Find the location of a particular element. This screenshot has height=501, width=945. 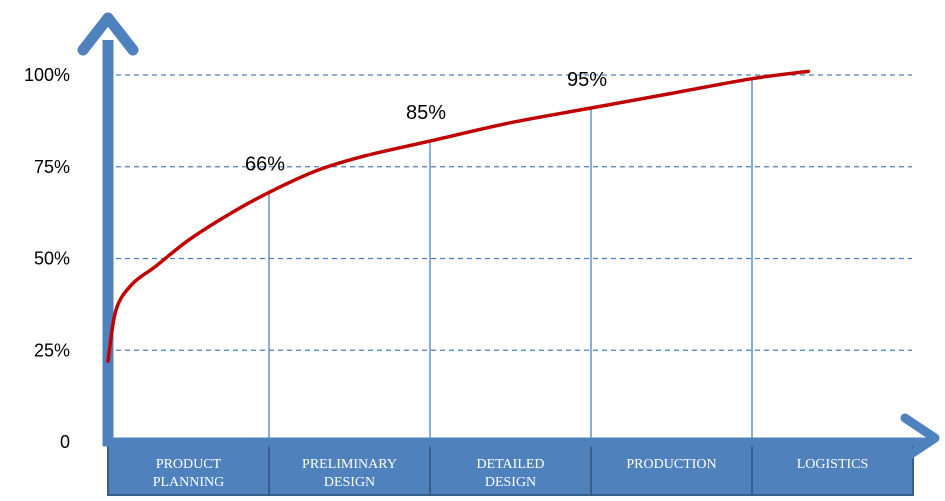

data-label: 66% is located at coordinates (265, 164).